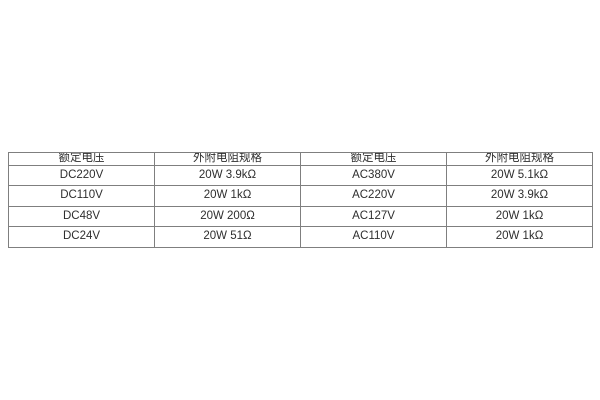 This screenshot has width=600, height=400. I want to click on table-row: DC24V 20W 51Ω AC110V 20W 1kΩ, so click(300, 237).